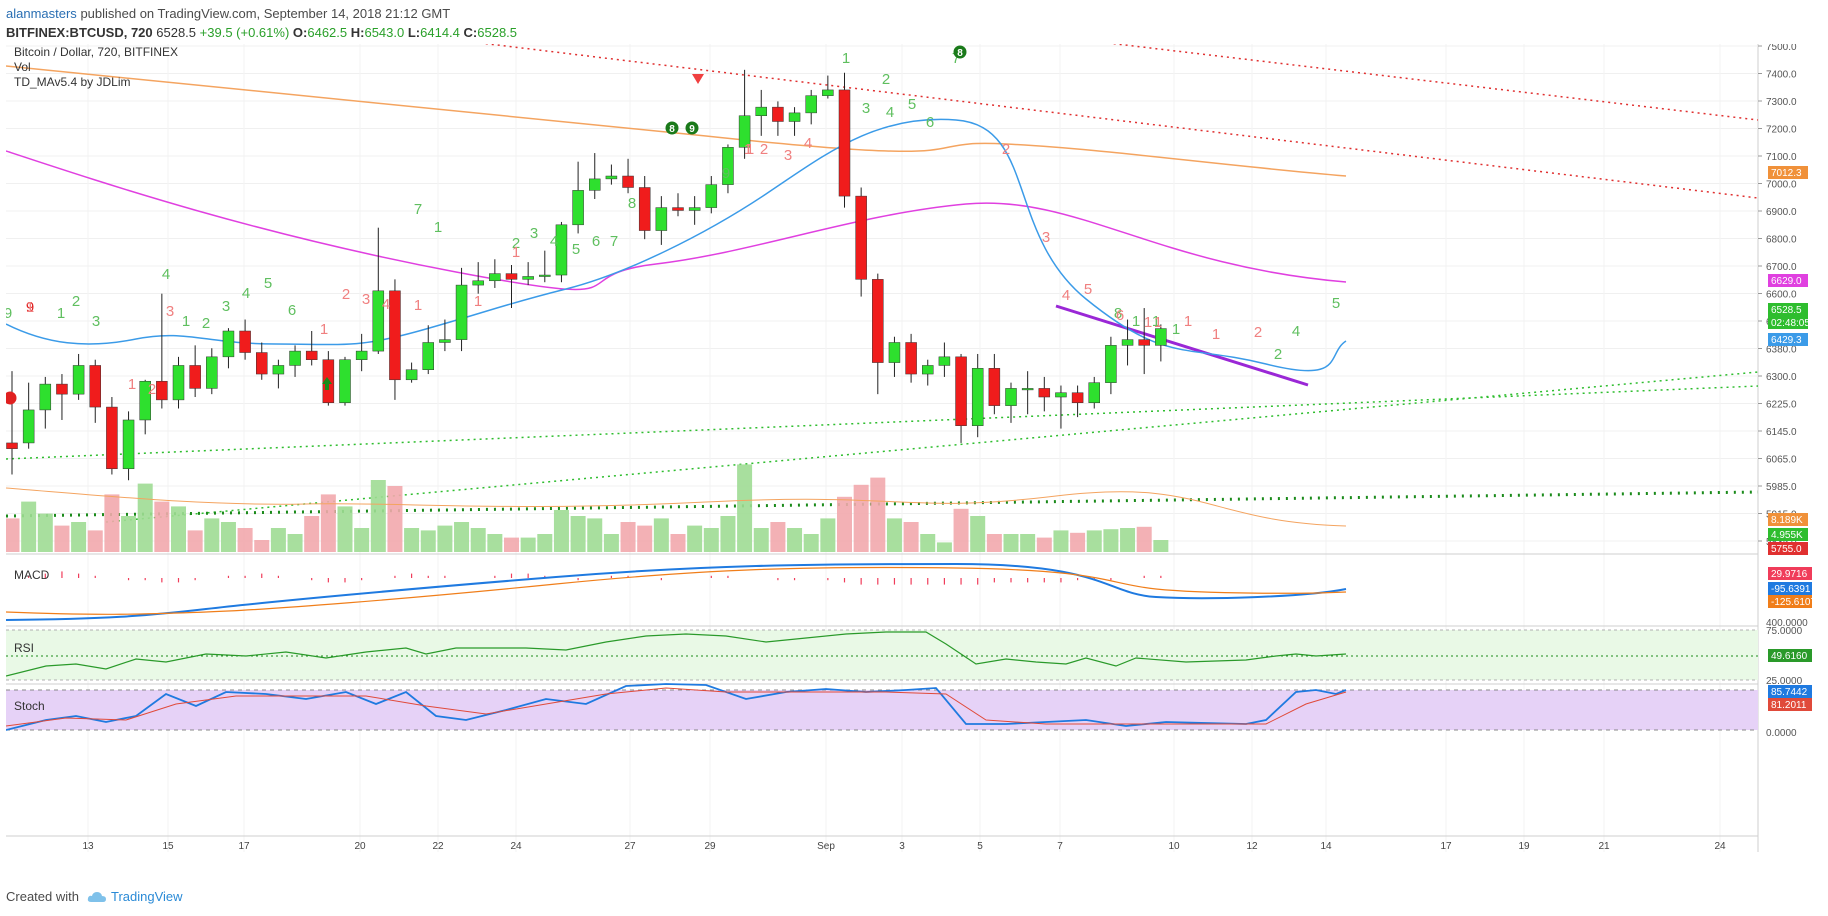 Image resolution: width=1828 pixels, height=916 pixels. What do you see at coordinates (692, 129) in the screenshot?
I see `td-setup-badge-text: 9` at bounding box center [692, 129].